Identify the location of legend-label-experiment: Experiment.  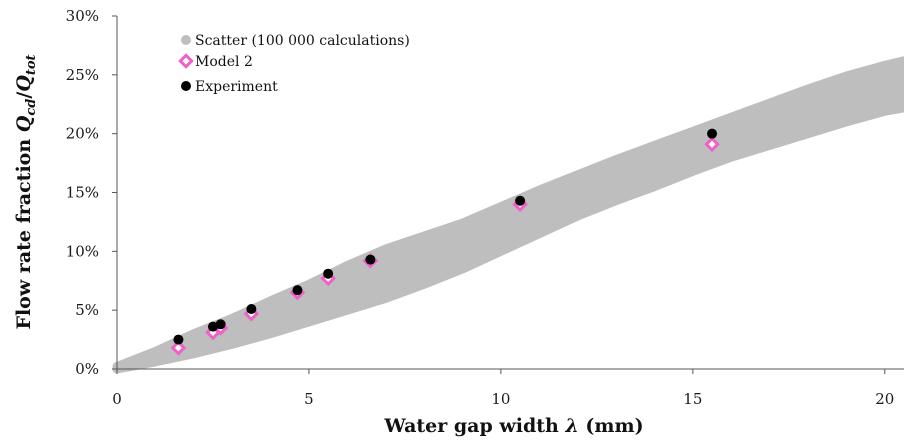
(236, 87).